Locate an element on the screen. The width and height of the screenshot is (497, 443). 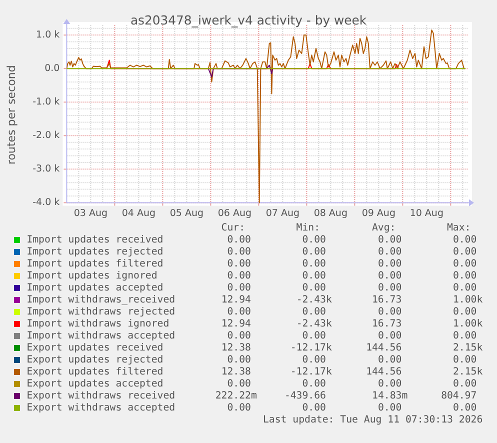
legend-label: Import updates filtered is located at coordinates (95, 264).